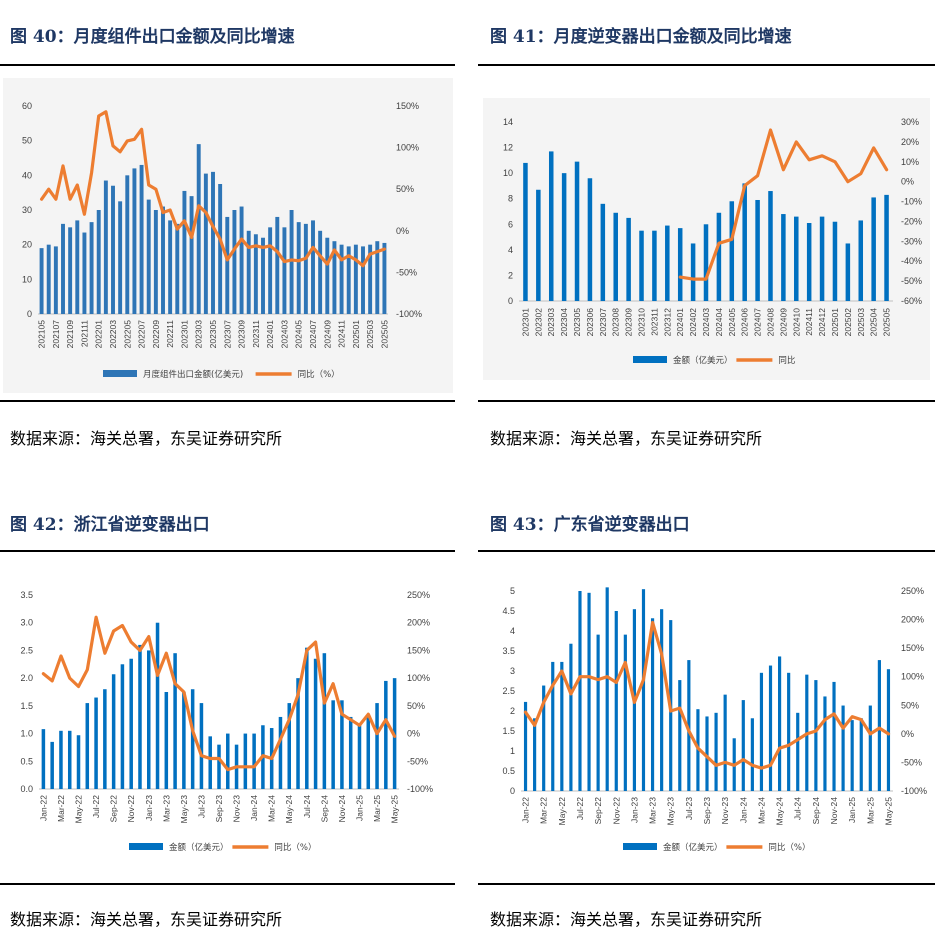 The image size is (935, 948). What do you see at coordinates (377, 808) in the screenshot?
I see `x-tick-label: Mar-25` at bounding box center [377, 808].